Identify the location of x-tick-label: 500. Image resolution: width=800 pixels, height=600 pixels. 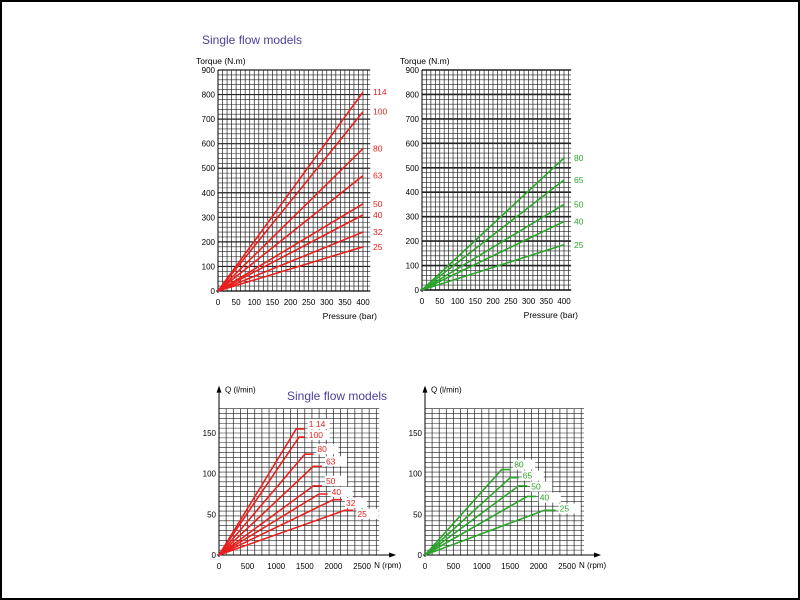
(248, 566).